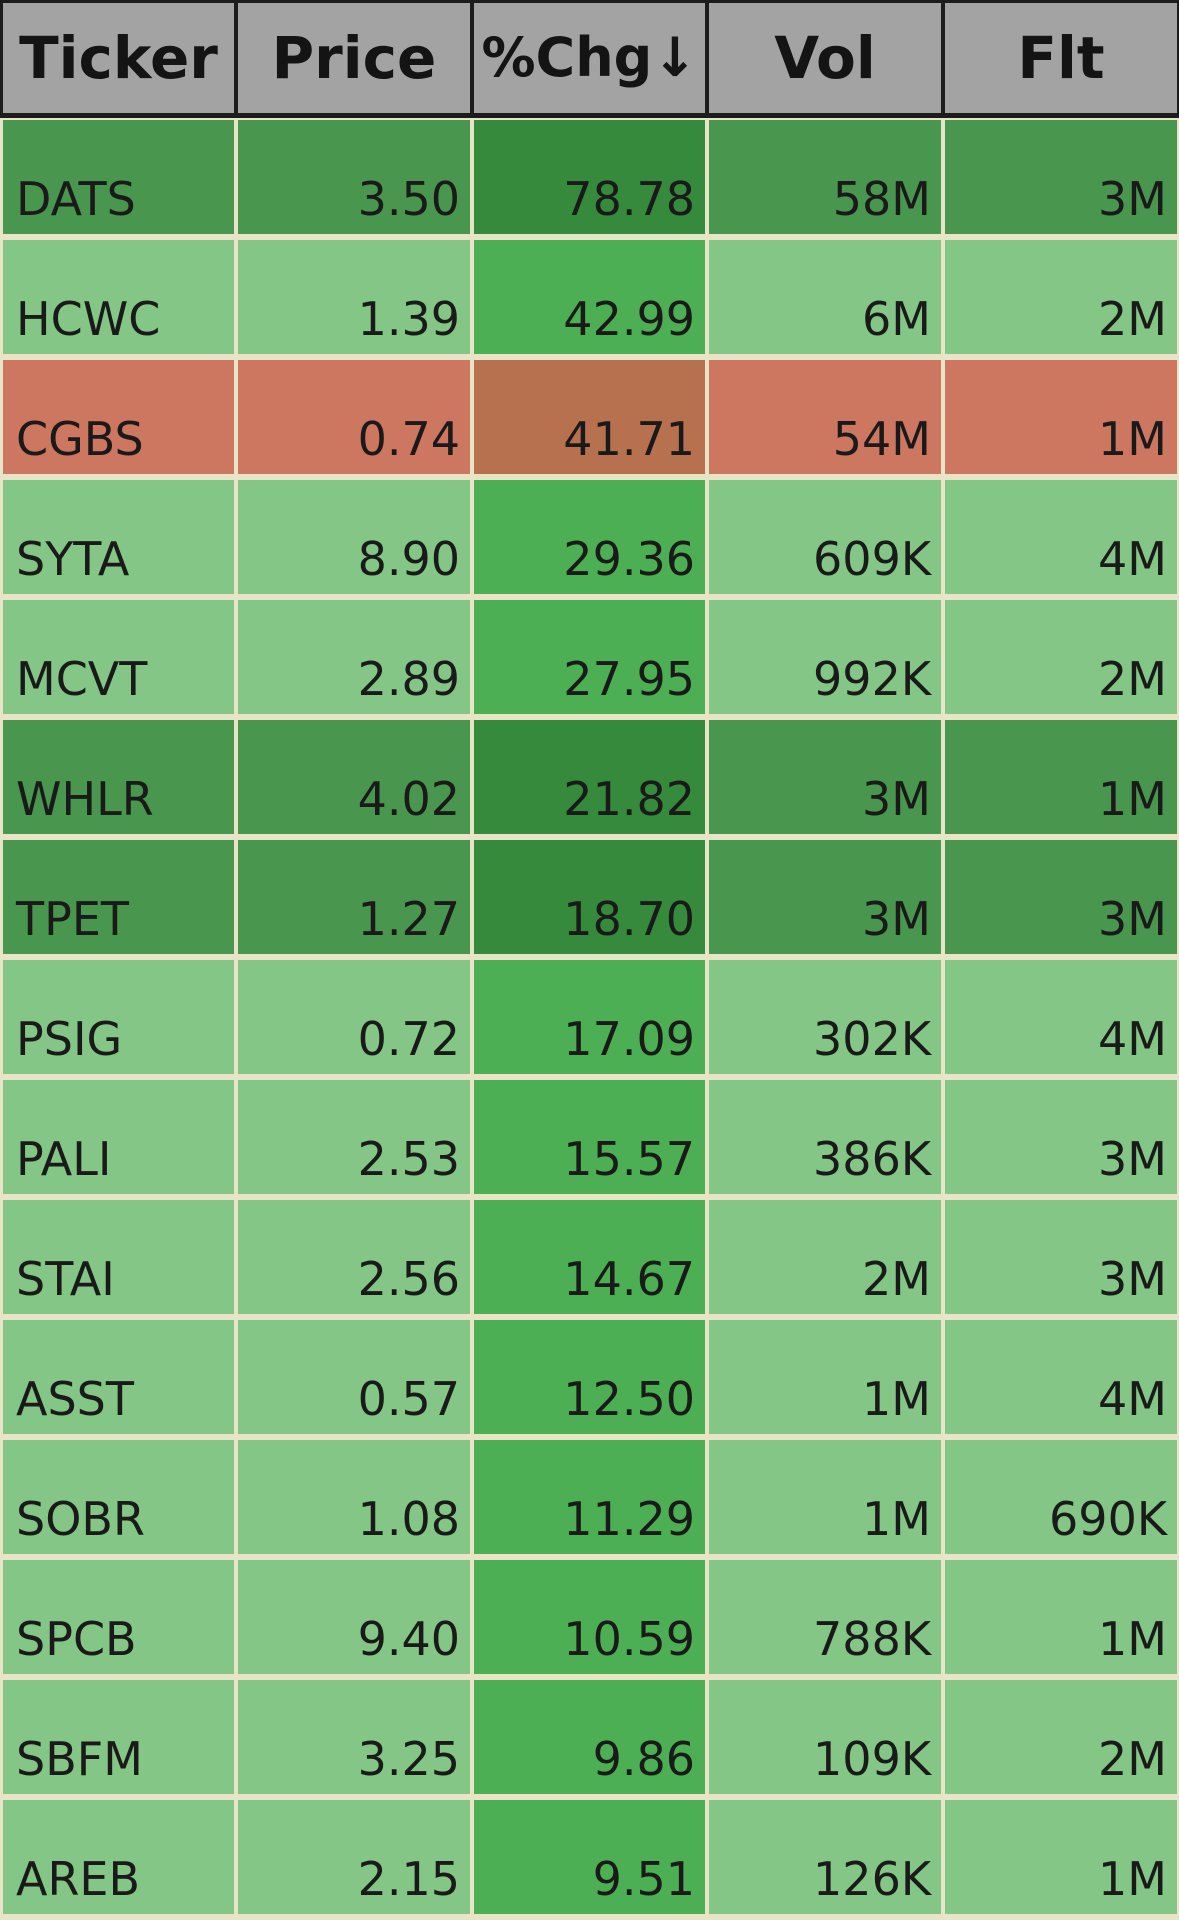  Describe the element at coordinates (118, 58) in the screenshot. I see `column-header-ticker: Ticker` at that location.